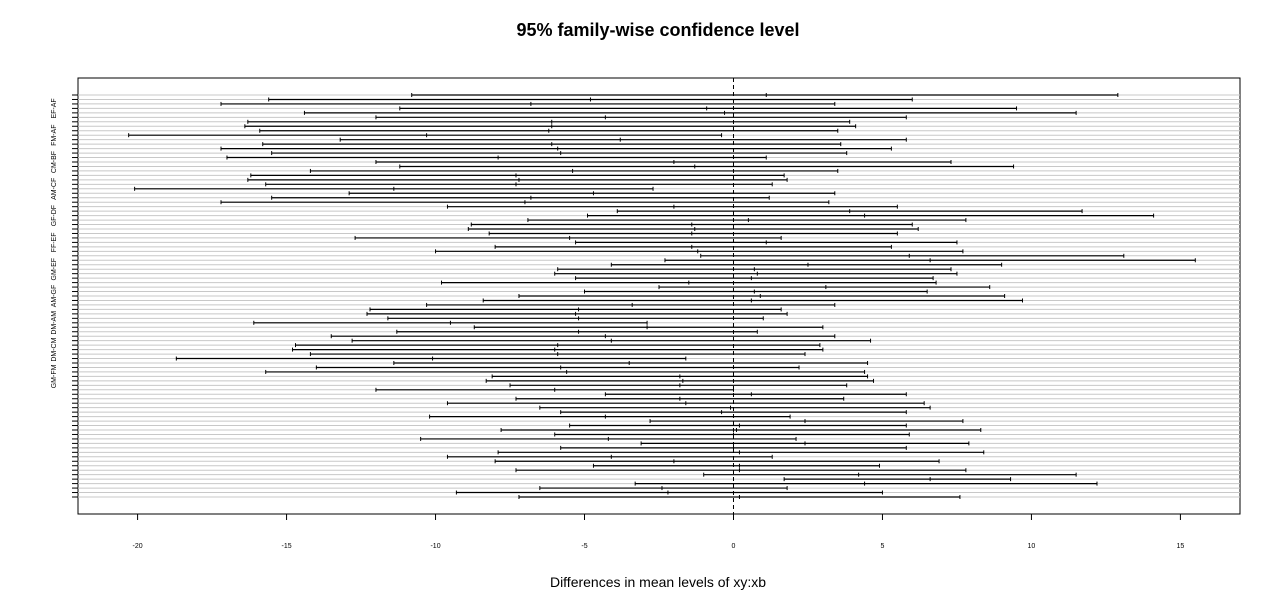  I want to click on x-tick-label: -5, so click(584, 546).